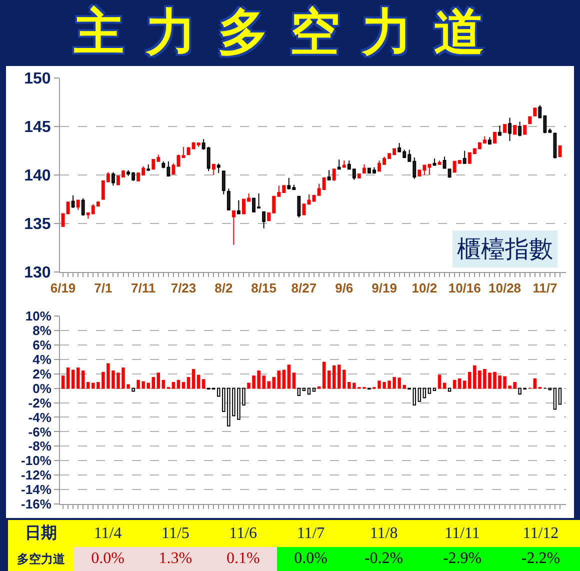  What do you see at coordinates (462, 534) in the screenshot?
I see `category-label: 11/11` at bounding box center [462, 534].